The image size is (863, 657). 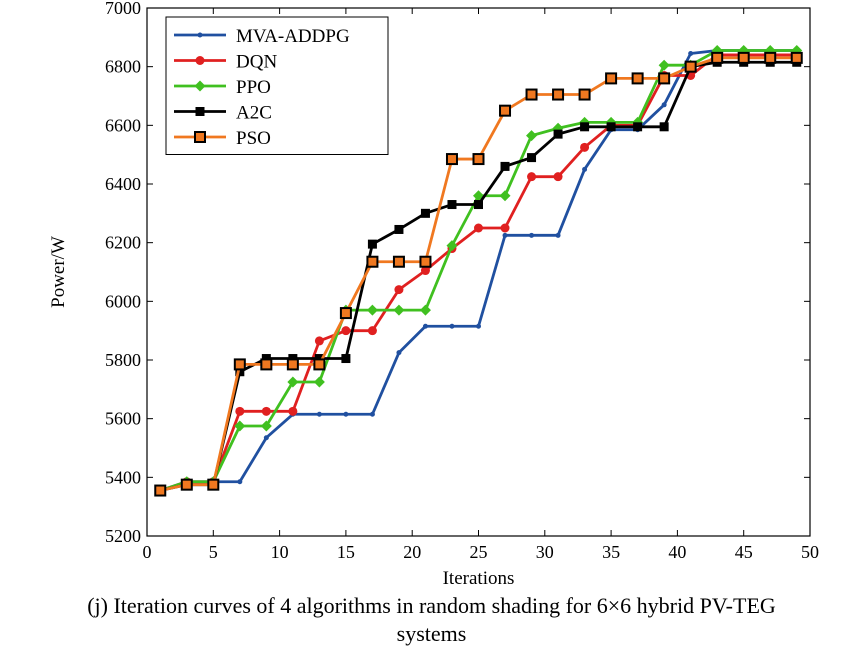 I want to click on legend-label: PPO, so click(x=253, y=87).